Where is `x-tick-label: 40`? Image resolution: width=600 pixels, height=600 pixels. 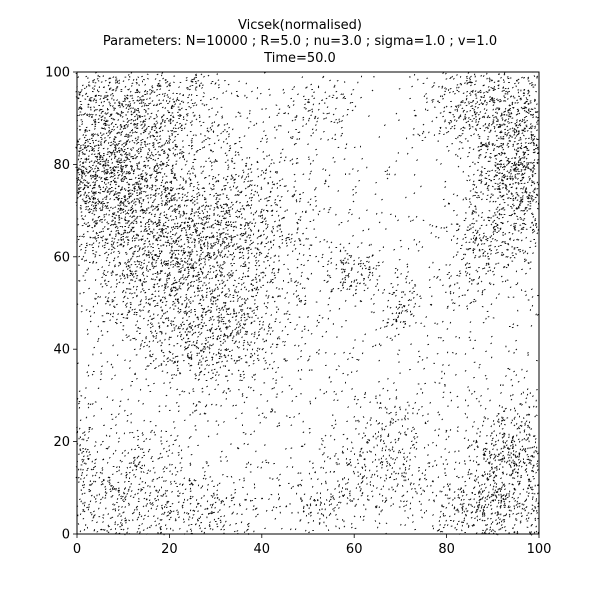
x-tick-label: 40 is located at coordinates (262, 549).